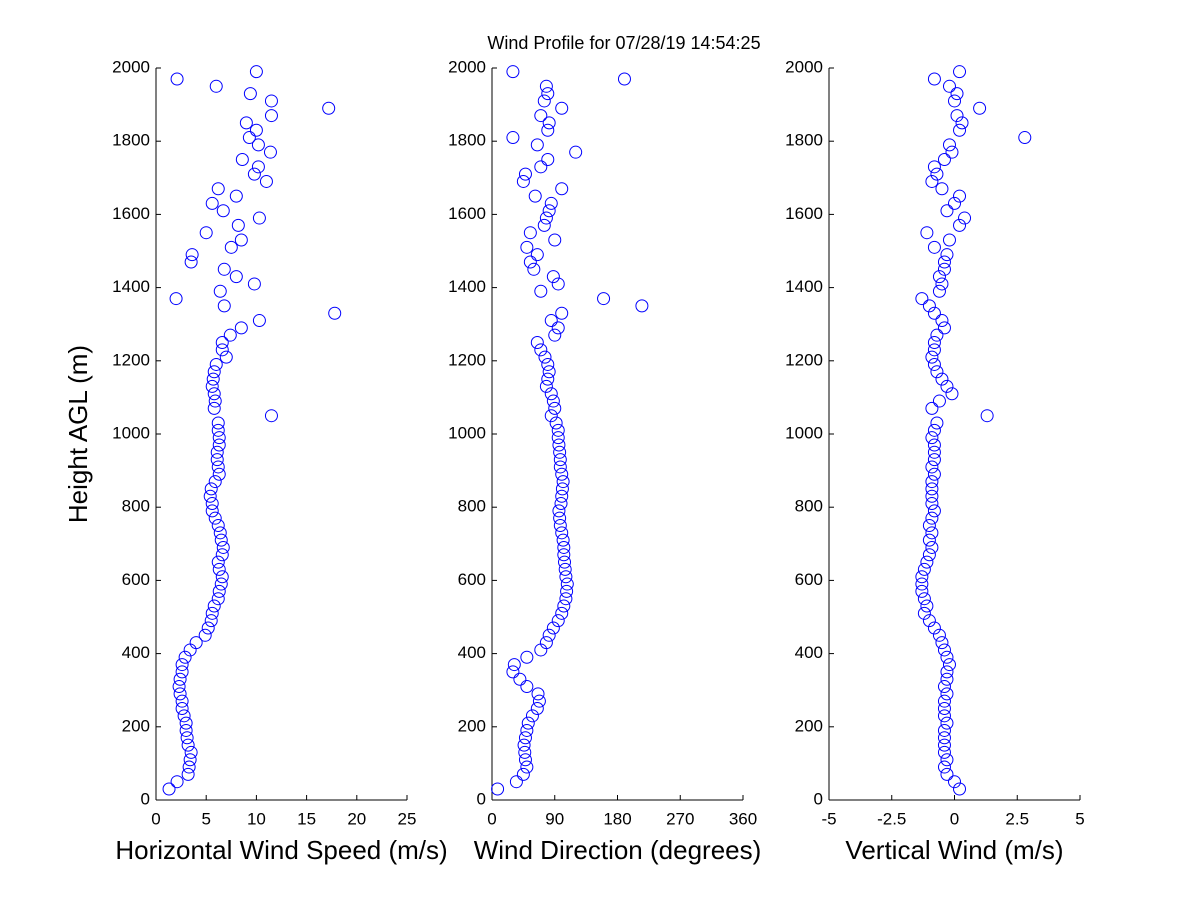 The height and width of the screenshot is (900, 1200). I want to click on x-tick-label: -5, so click(828, 818).